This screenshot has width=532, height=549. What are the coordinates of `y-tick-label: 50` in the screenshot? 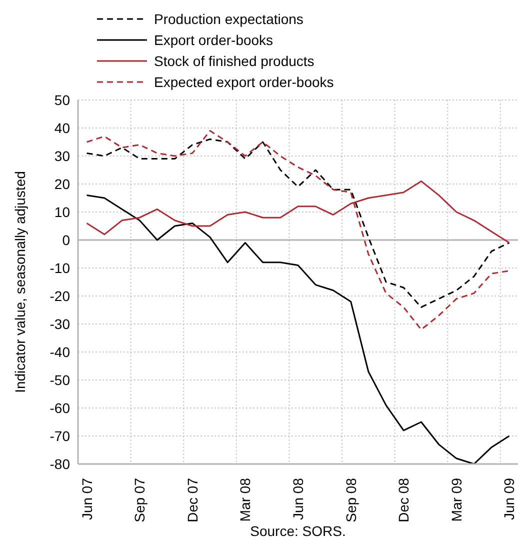 It's located at (62, 100).